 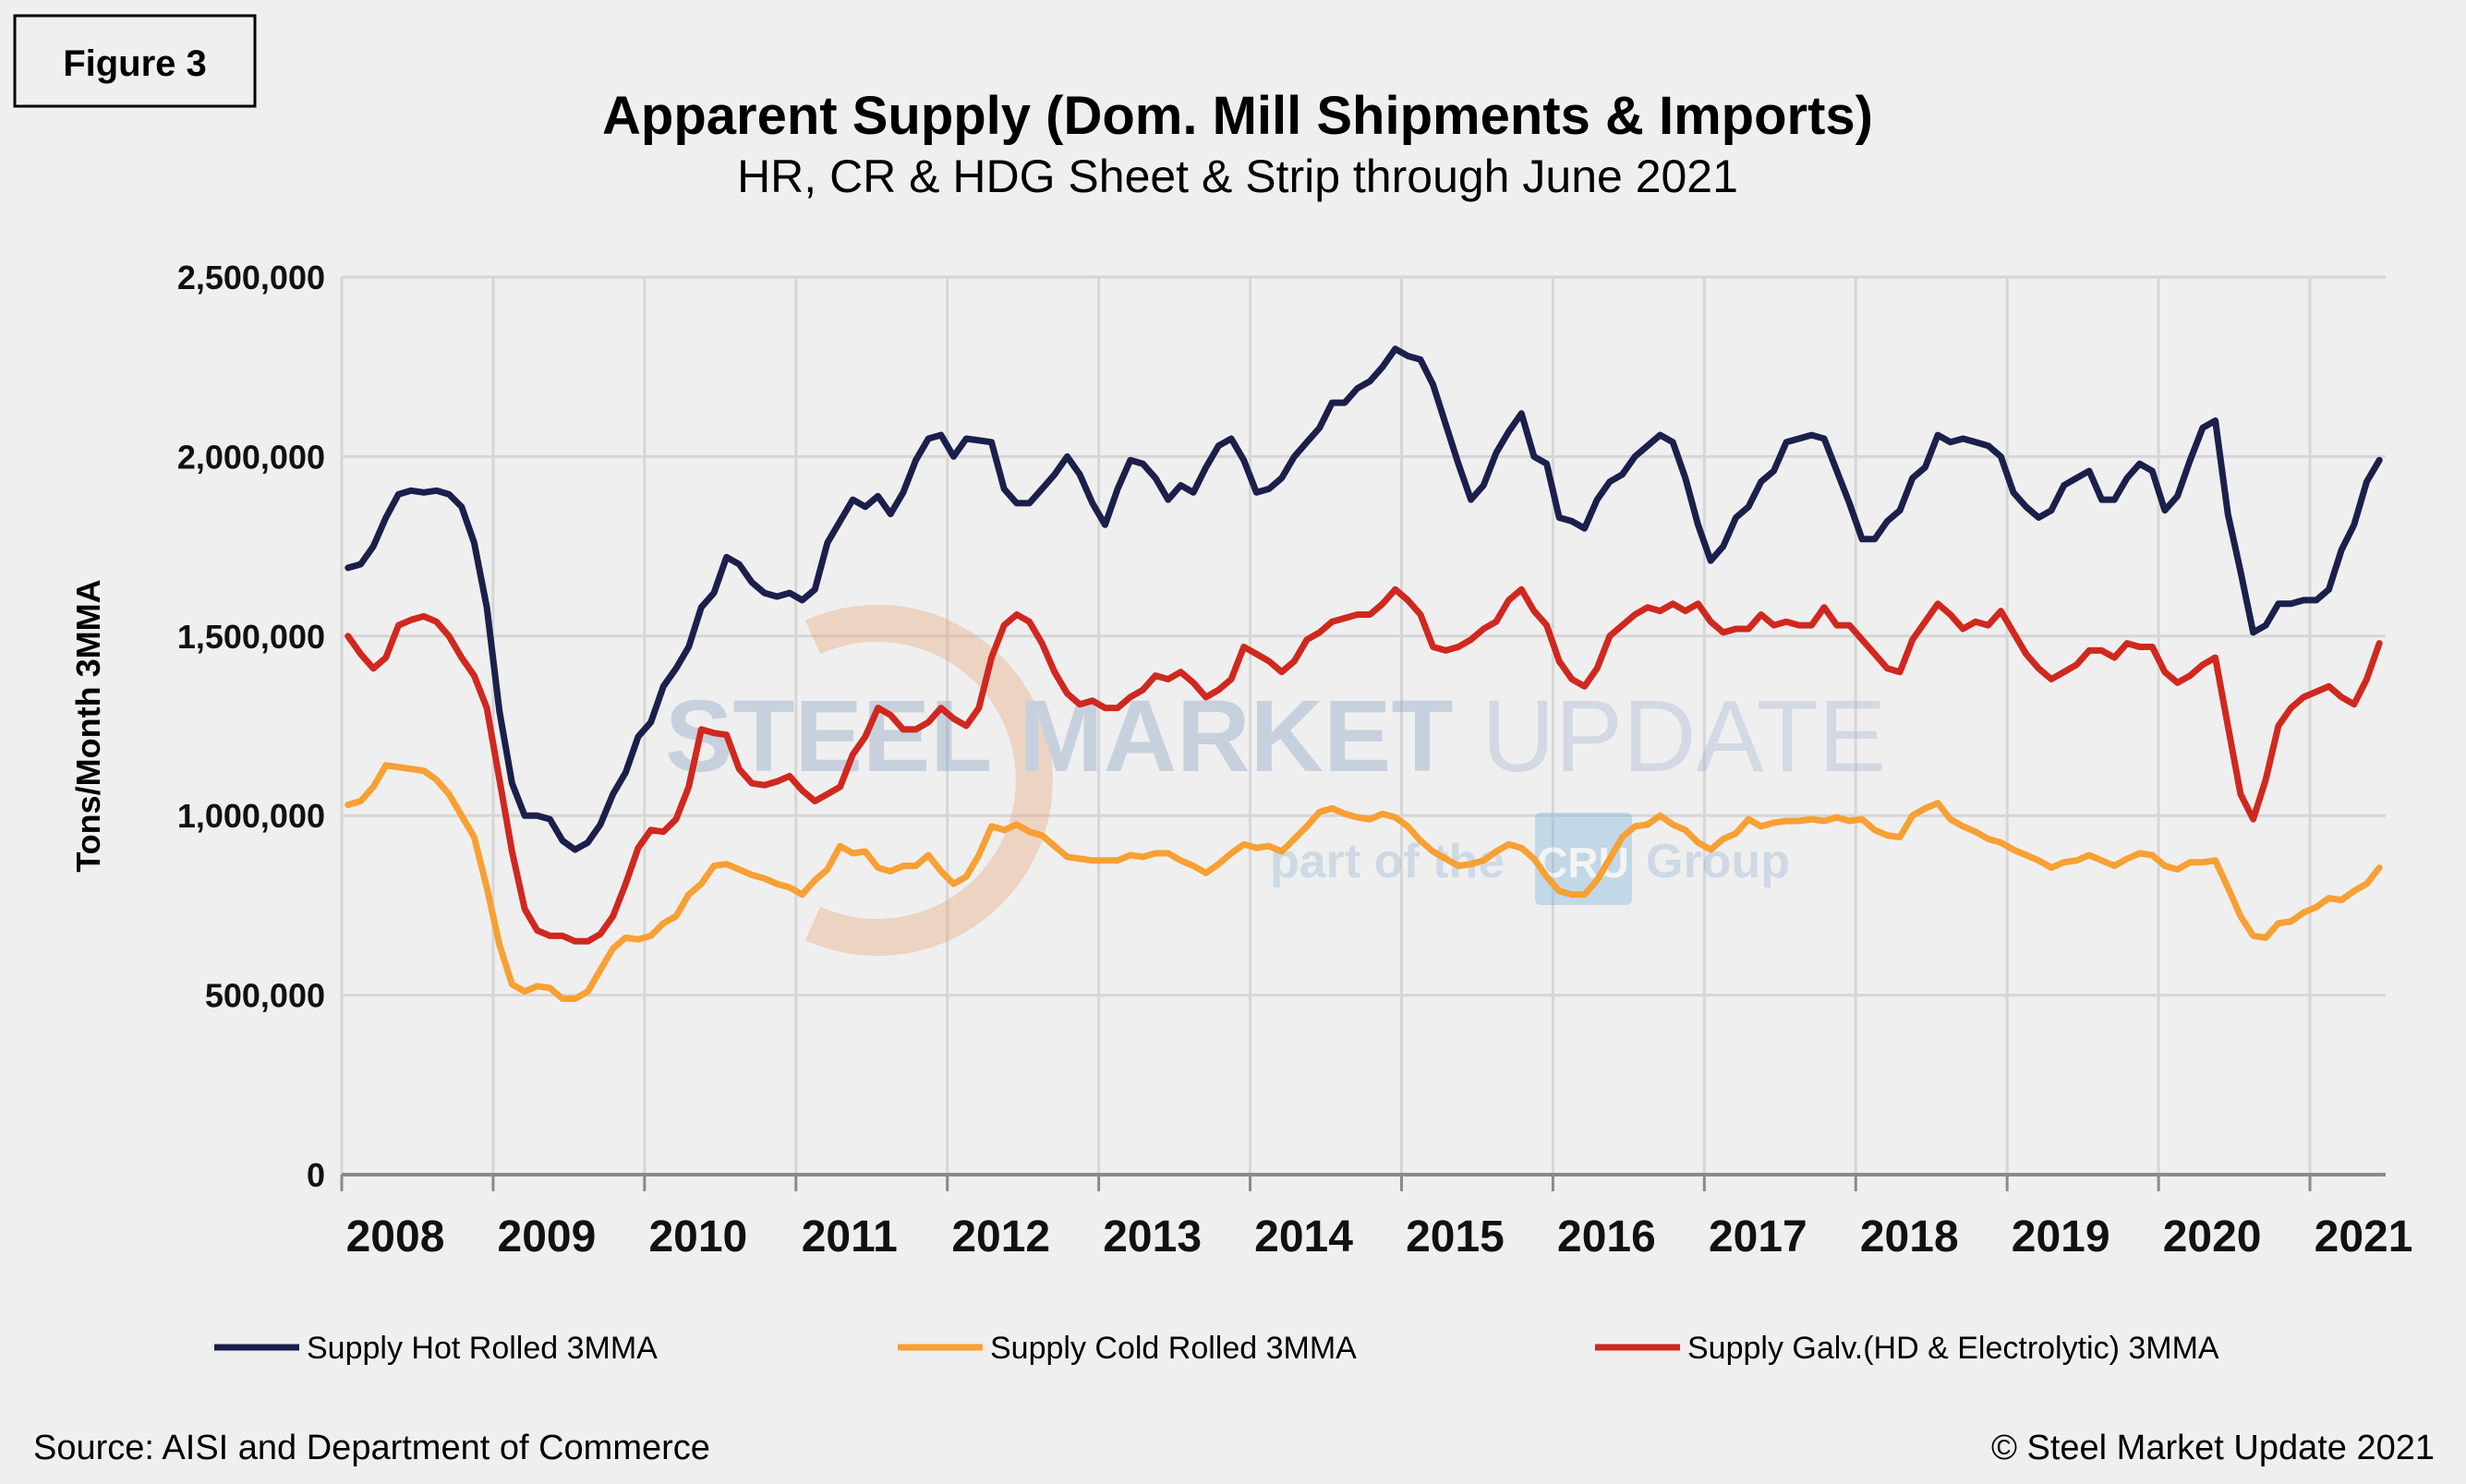 What do you see at coordinates (1758, 1237) in the screenshot?
I see `x-tick-label: 2017` at bounding box center [1758, 1237].